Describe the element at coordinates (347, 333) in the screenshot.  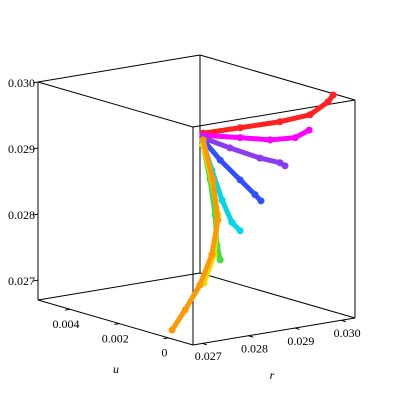
I see `x-tick-label: 0.030` at that location.